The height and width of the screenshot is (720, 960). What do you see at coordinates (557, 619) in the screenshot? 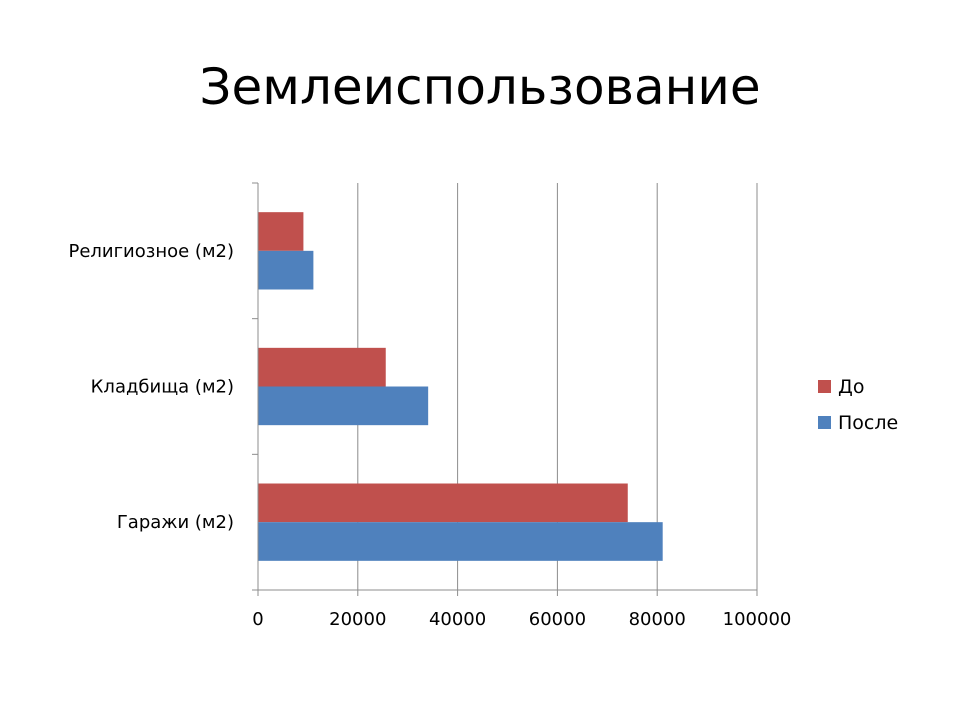
I see `x-tick-label: 60000` at bounding box center [557, 619].